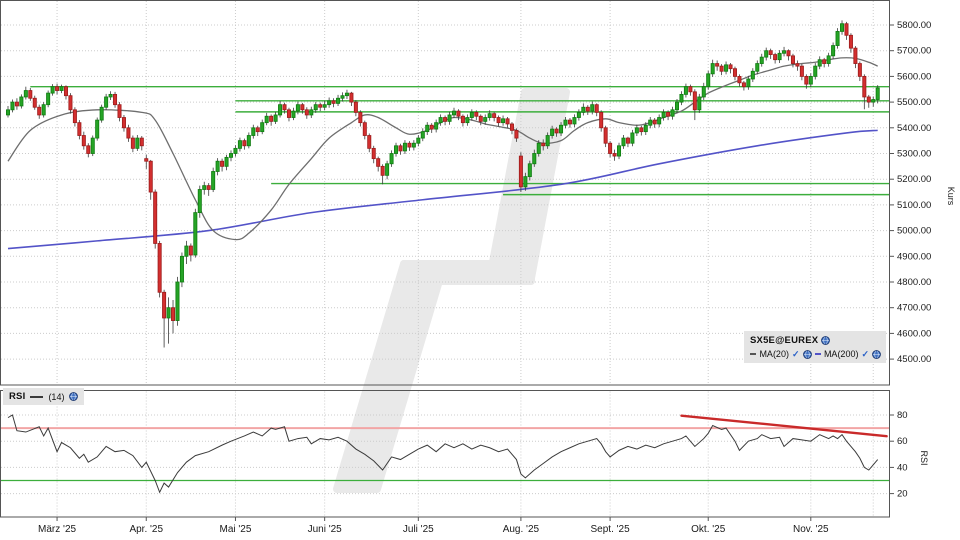  What do you see at coordinates (914, 256) in the screenshot?
I see `y-tick-label: 4900.00` at bounding box center [914, 256].